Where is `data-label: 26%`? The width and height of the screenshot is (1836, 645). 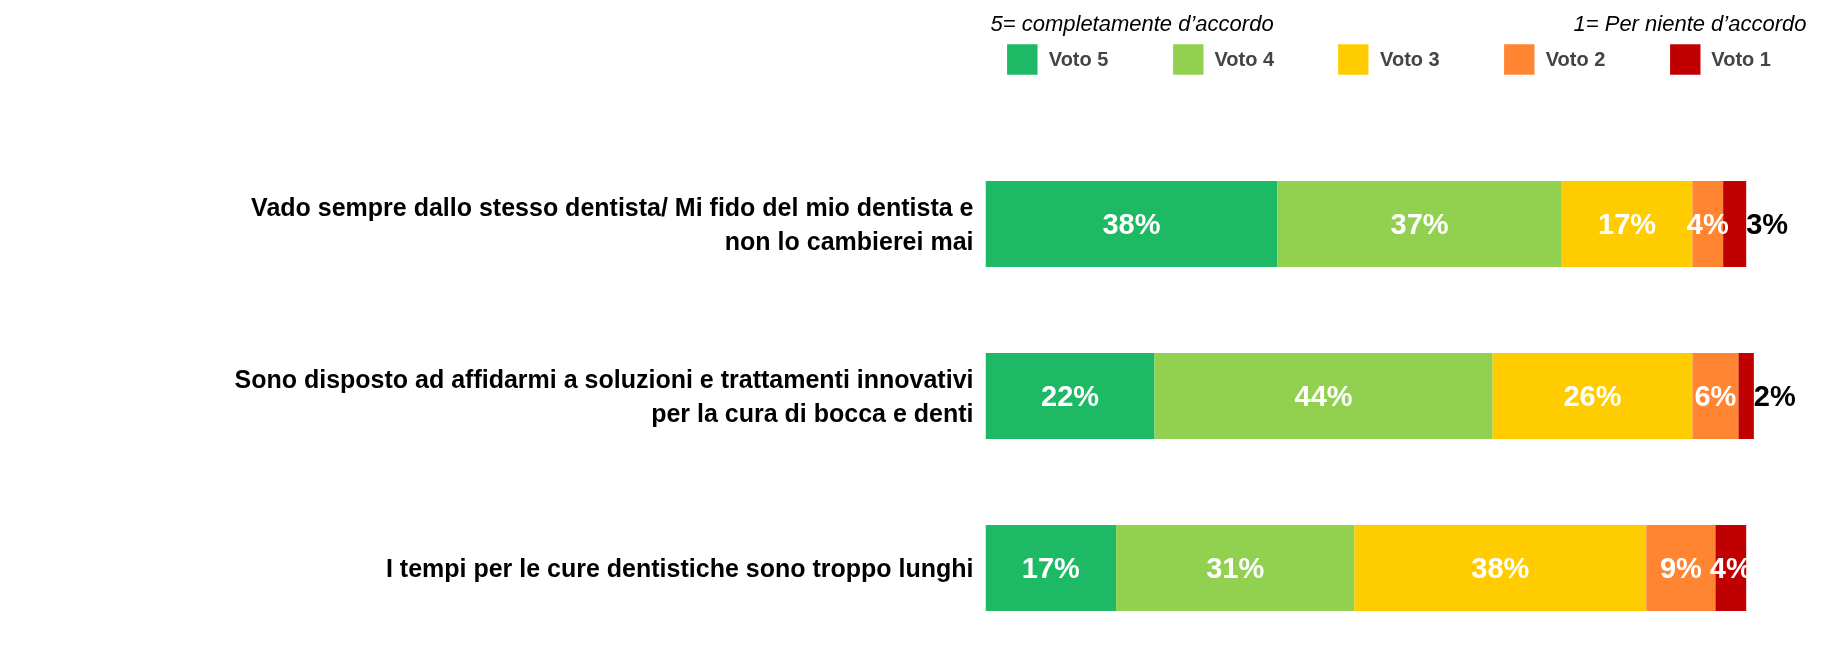
data-label: 26% is located at coordinates (1592, 396).